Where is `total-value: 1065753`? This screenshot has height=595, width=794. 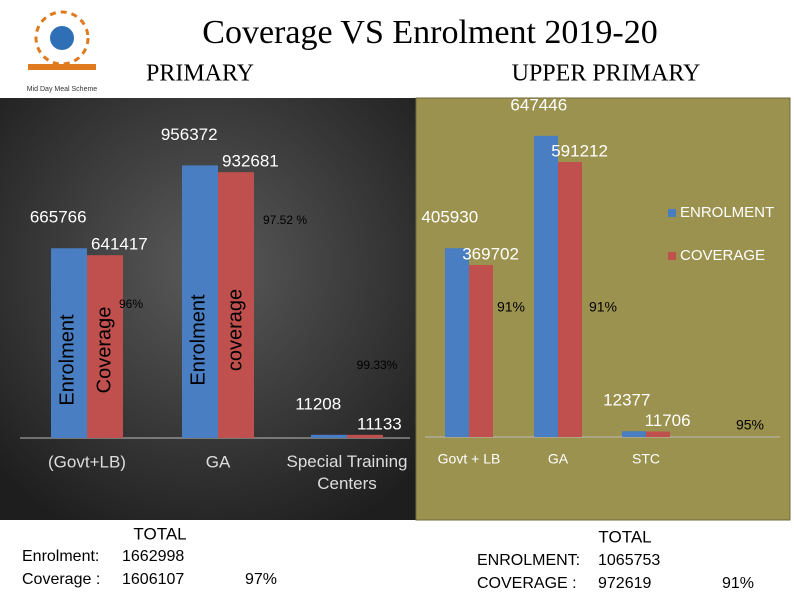
total-value: 1065753 is located at coordinates (629, 560).